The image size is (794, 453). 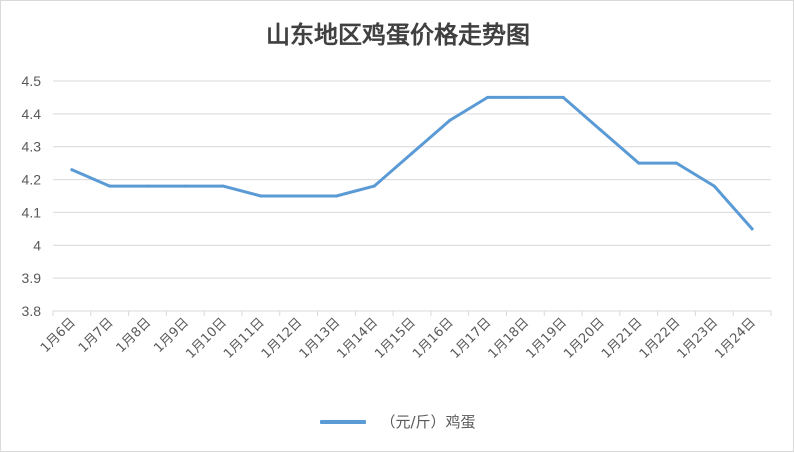 What do you see at coordinates (735, 338) in the screenshot?
I see `x-tick-label: 1月24日` at bounding box center [735, 338].